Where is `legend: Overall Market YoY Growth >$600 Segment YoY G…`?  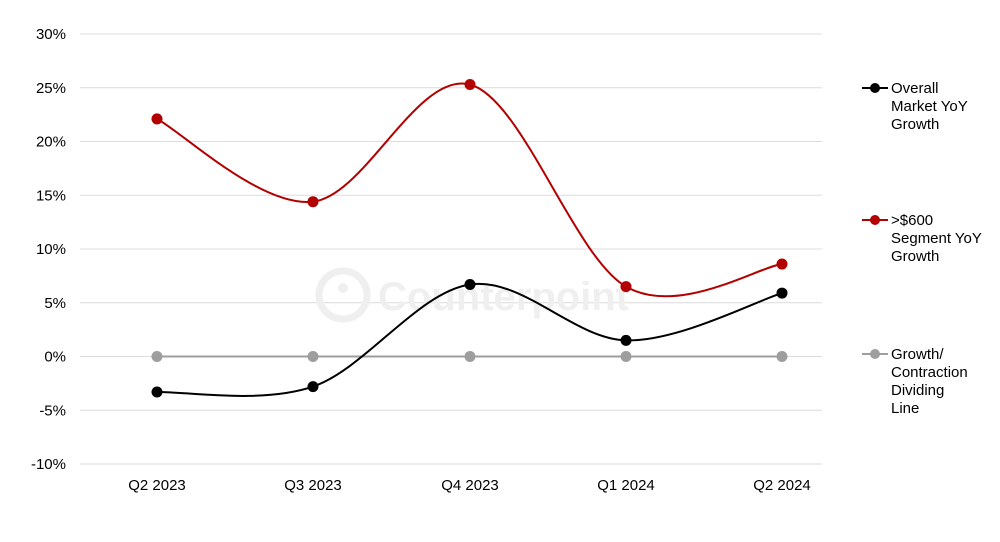 legend: Overall Market YoY Growth >$600 Segment YoY G… is located at coordinates (922, 248).